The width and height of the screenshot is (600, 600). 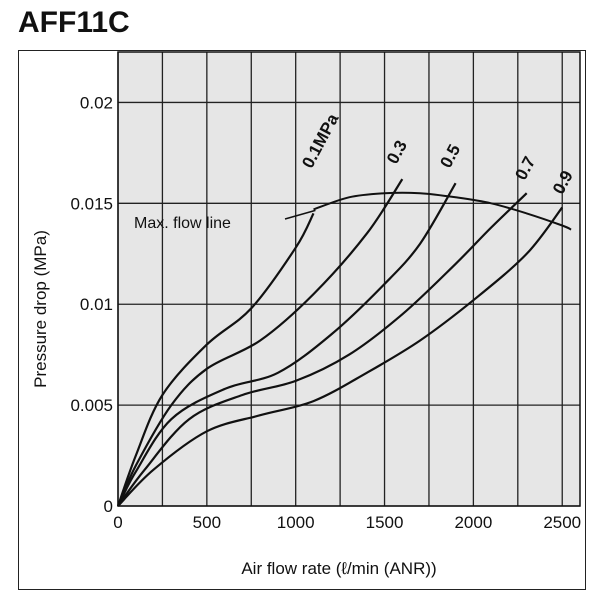 I want to click on x-tick-label: 500, so click(x=207, y=522).